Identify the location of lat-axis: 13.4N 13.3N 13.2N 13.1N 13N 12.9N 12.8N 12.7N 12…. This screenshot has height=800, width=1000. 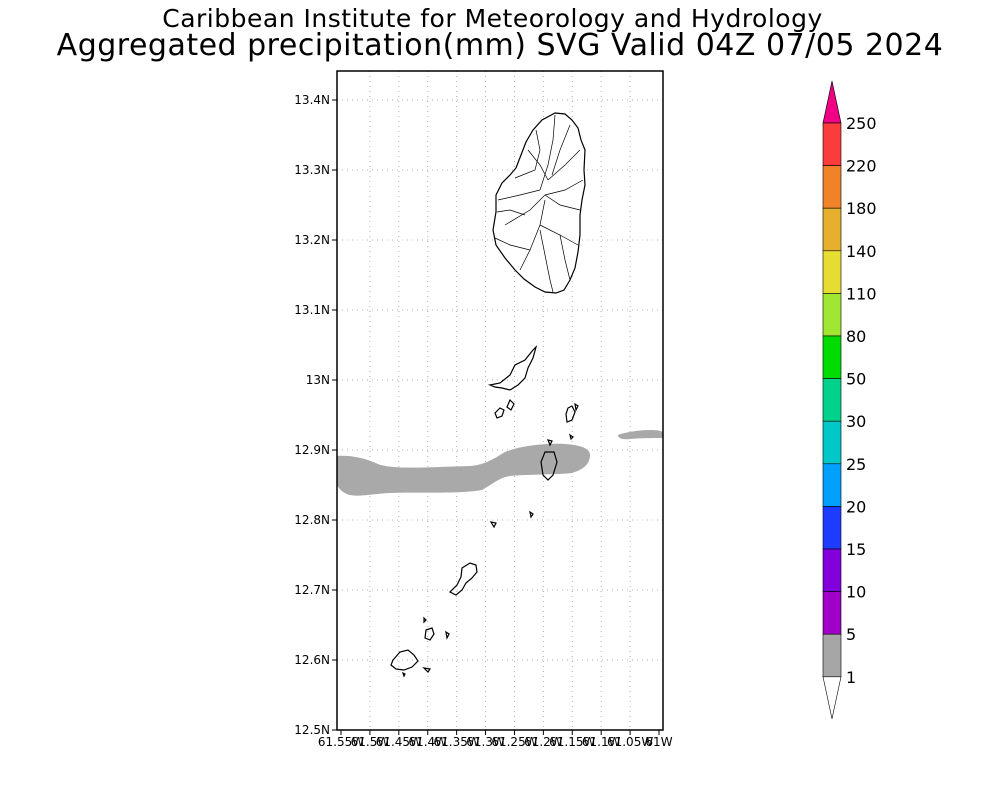
(315, 415).